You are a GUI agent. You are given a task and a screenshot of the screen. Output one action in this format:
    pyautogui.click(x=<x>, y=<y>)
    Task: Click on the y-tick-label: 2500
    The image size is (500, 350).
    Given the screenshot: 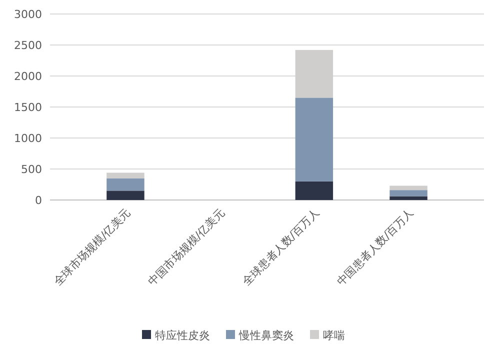 What is the action you would take?
    pyautogui.click(x=28, y=45)
    